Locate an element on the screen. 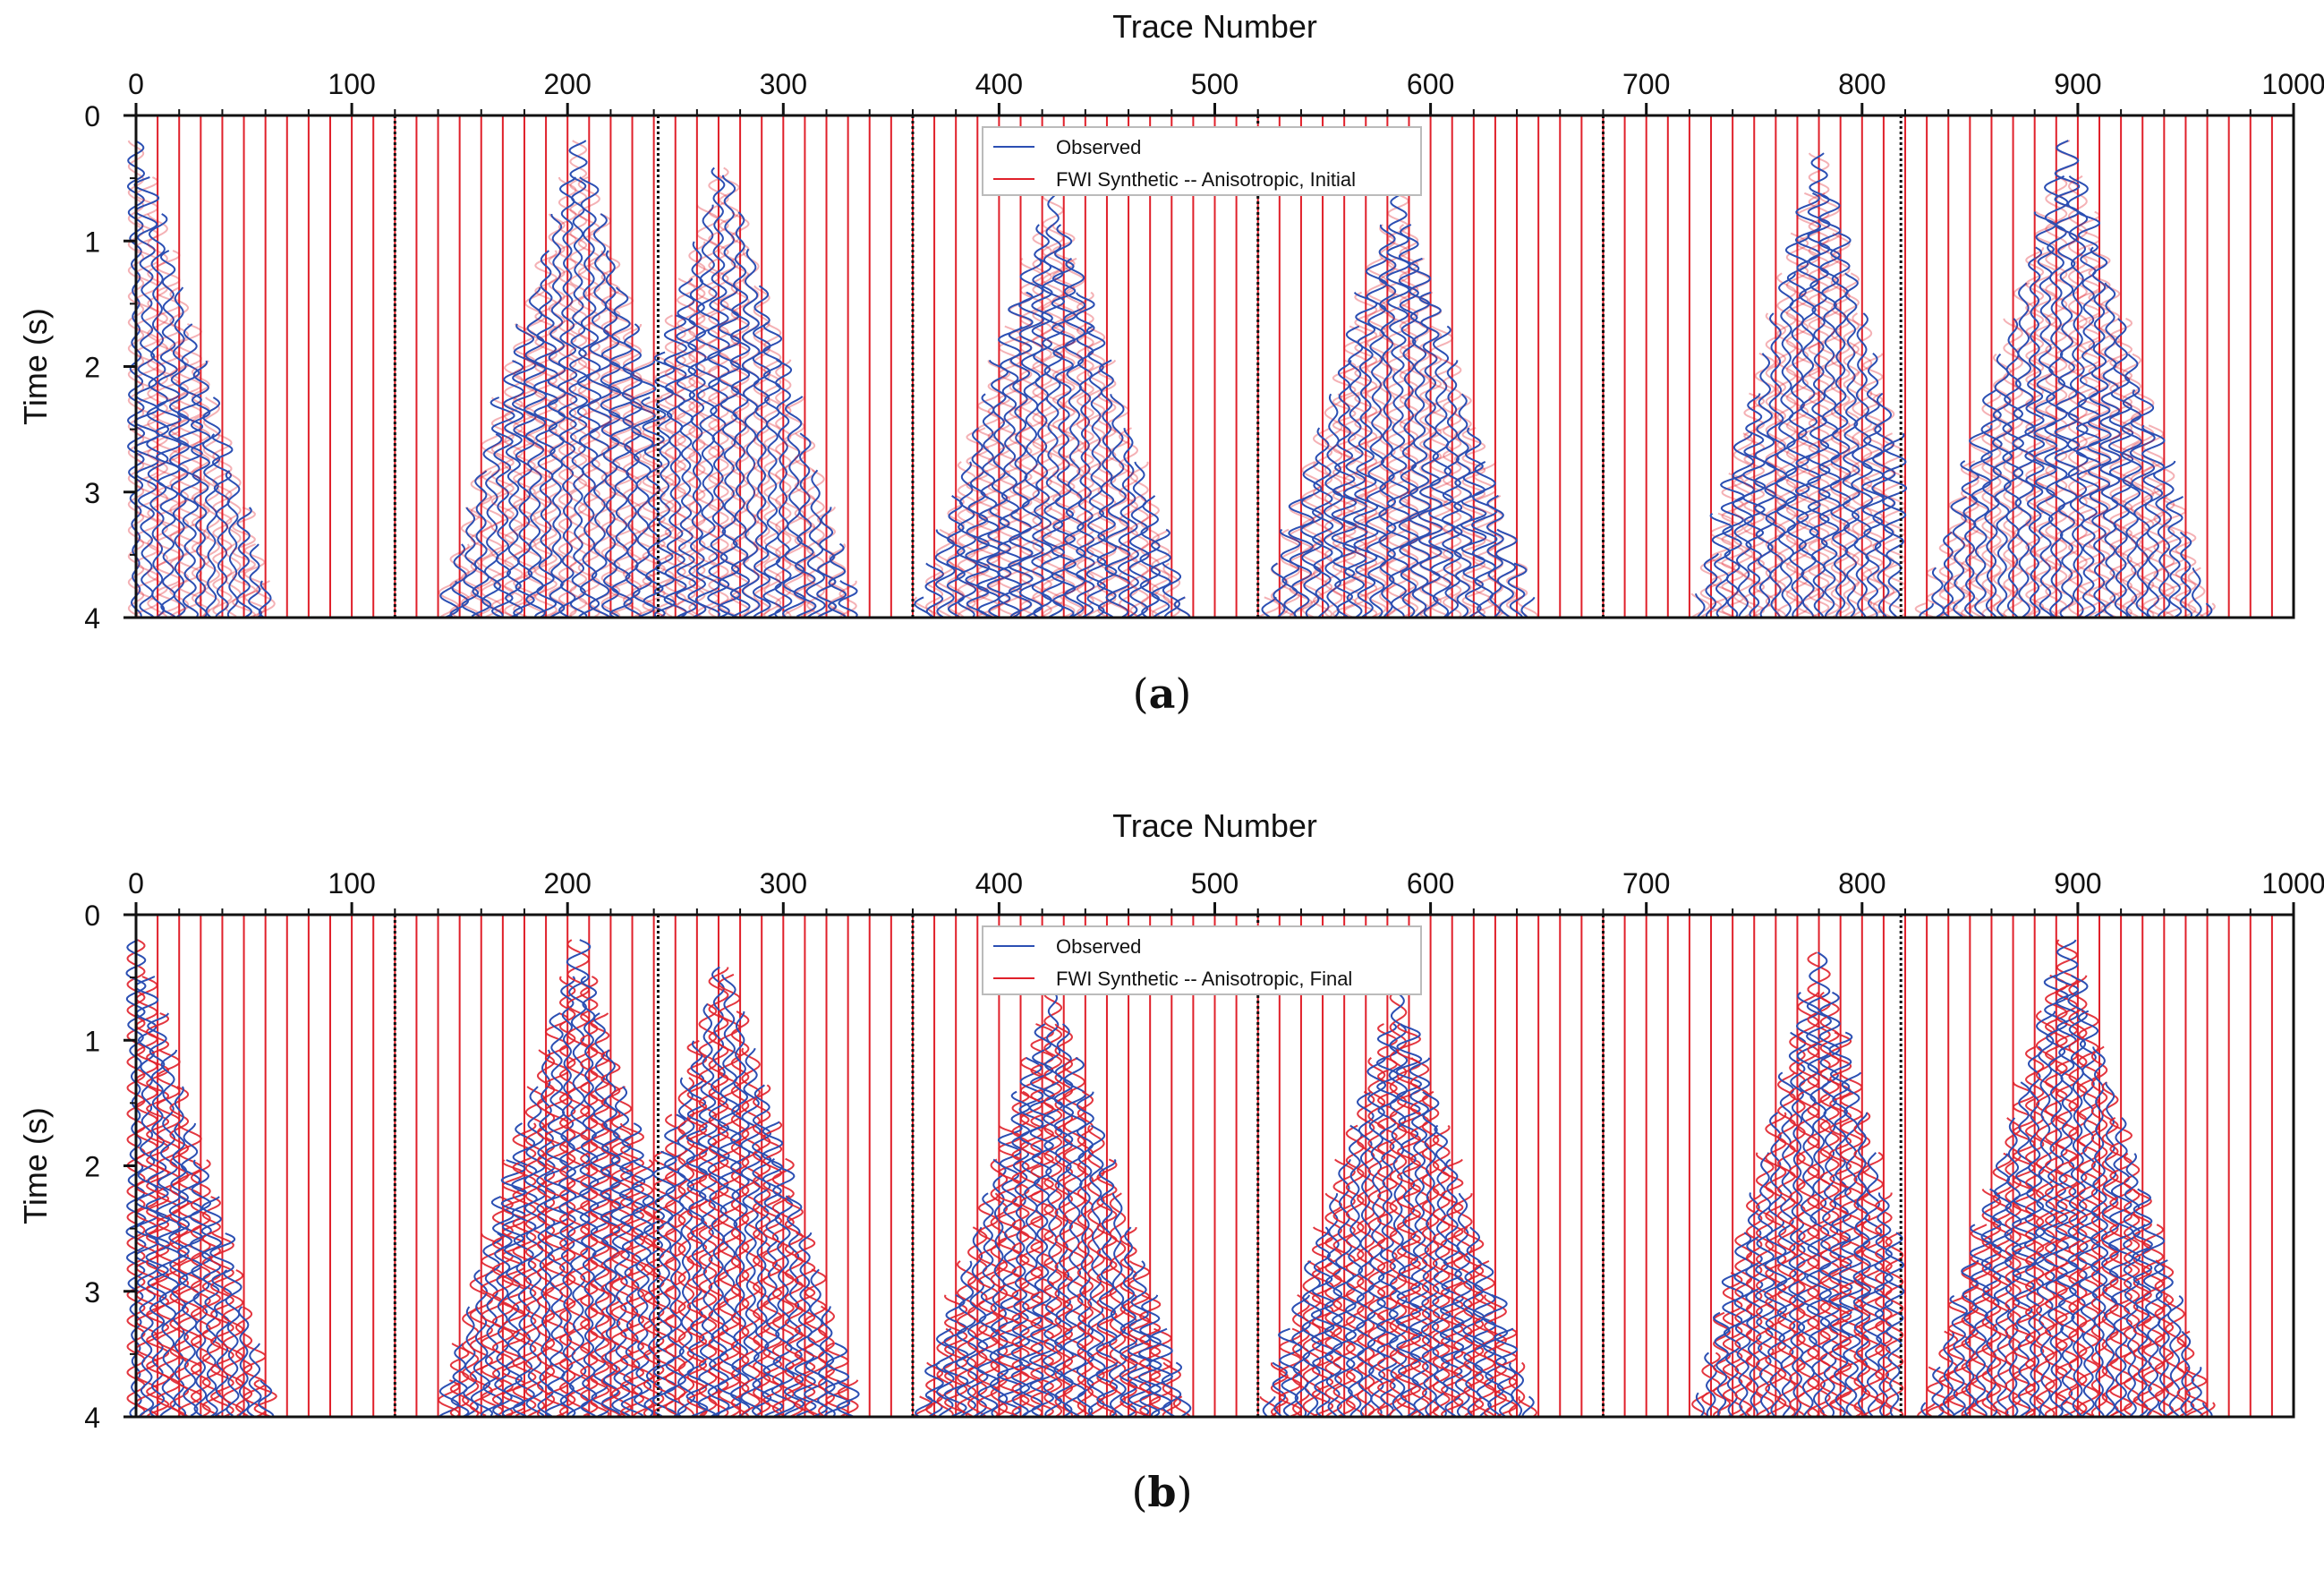 This screenshot has height=1569, width=2324. y-tick-label: 4 is located at coordinates (92, 618).